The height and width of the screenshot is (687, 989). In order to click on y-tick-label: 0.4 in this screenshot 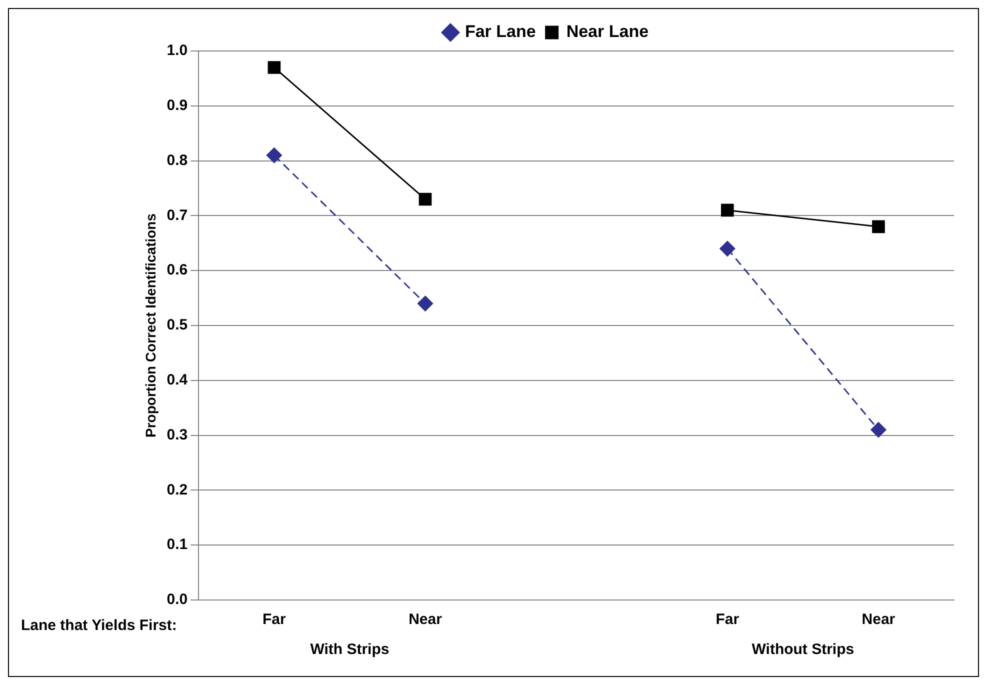, I will do `click(177, 380)`.